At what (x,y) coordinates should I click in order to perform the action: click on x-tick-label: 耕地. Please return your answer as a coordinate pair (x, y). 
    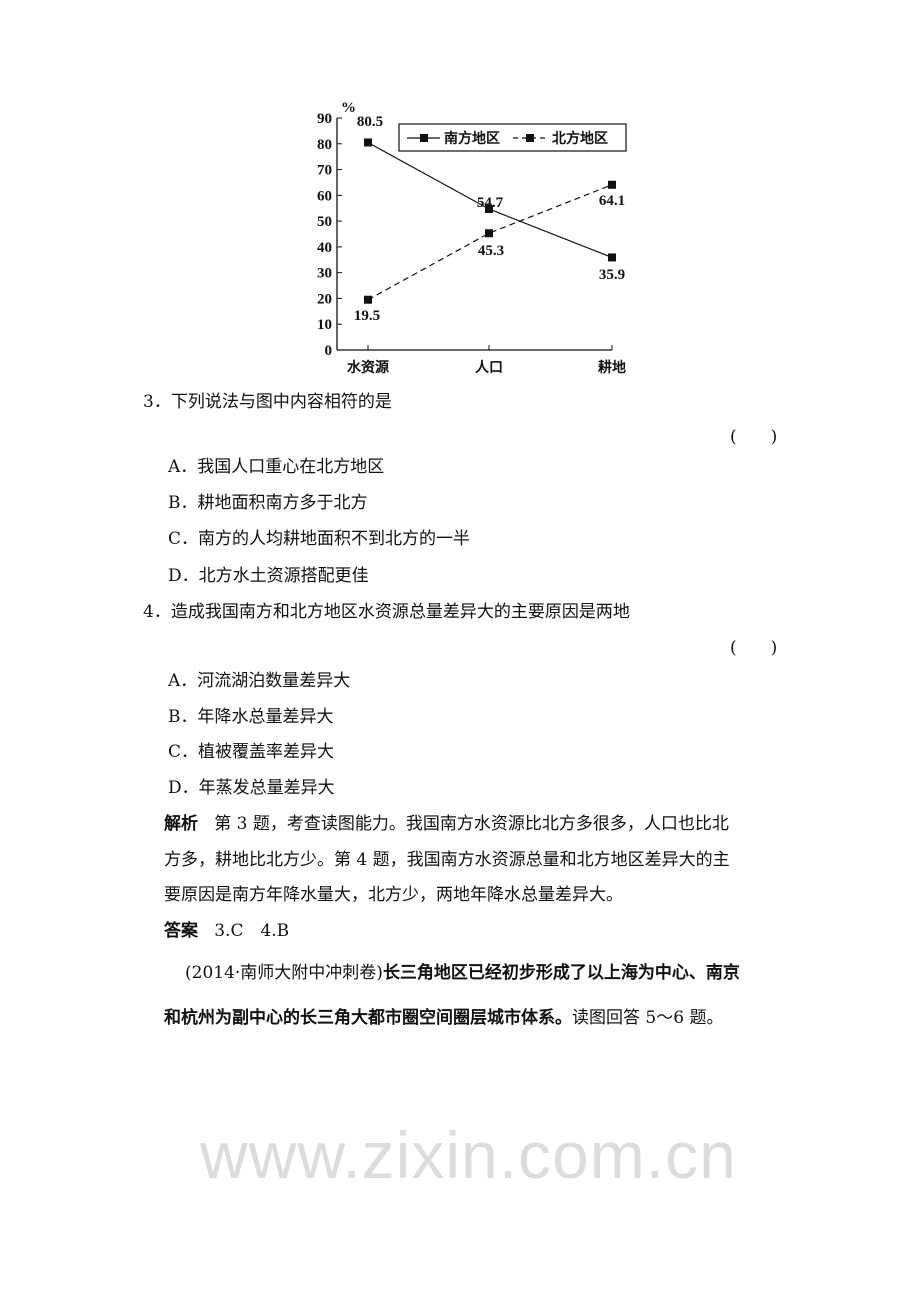
    Looking at the image, I should click on (612, 367).